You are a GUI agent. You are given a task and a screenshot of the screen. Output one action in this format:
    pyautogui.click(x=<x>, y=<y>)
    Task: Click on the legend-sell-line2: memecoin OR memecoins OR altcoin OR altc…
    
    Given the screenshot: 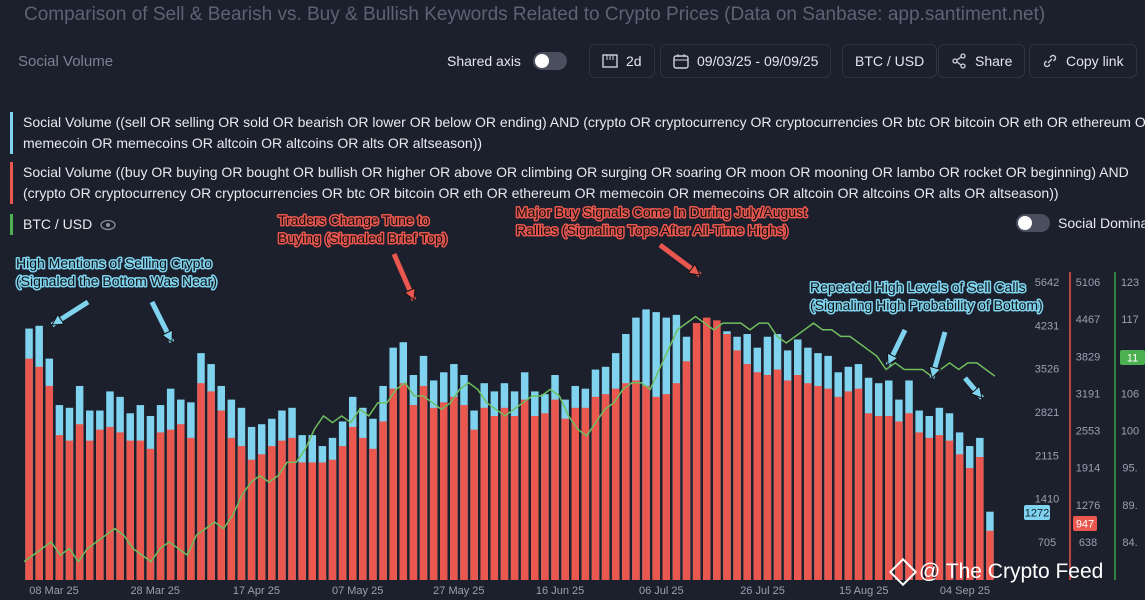 What is the action you would take?
    pyautogui.click(x=253, y=143)
    